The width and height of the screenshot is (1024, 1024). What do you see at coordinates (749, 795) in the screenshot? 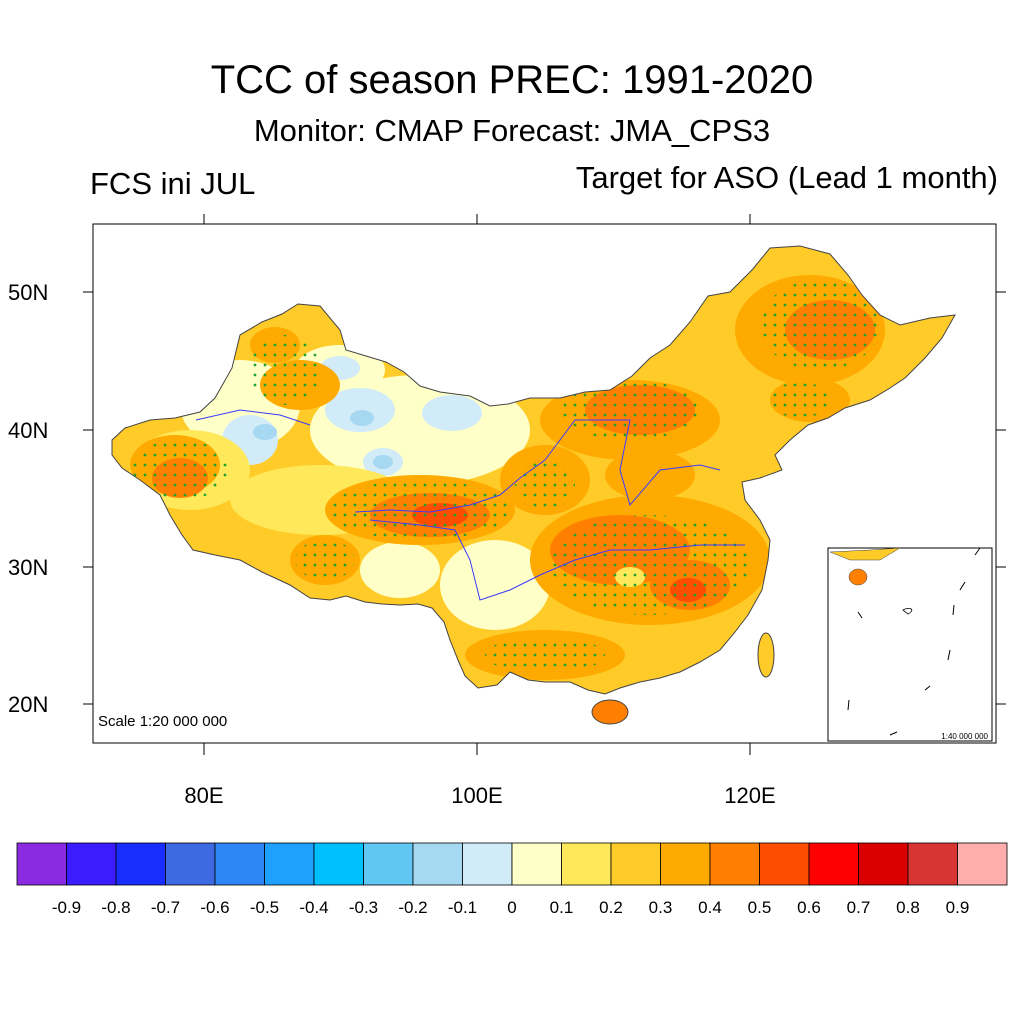
I see `lon-label-120e: 120E` at bounding box center [749, 795].